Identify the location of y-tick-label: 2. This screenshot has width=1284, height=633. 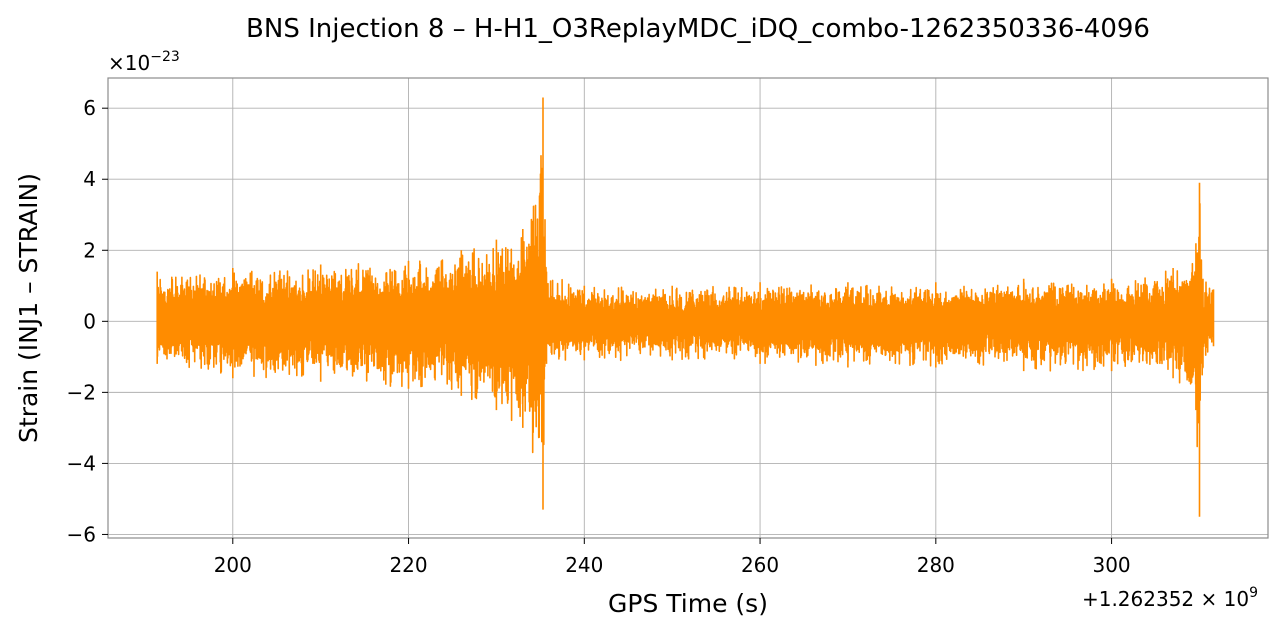
(89, 250).